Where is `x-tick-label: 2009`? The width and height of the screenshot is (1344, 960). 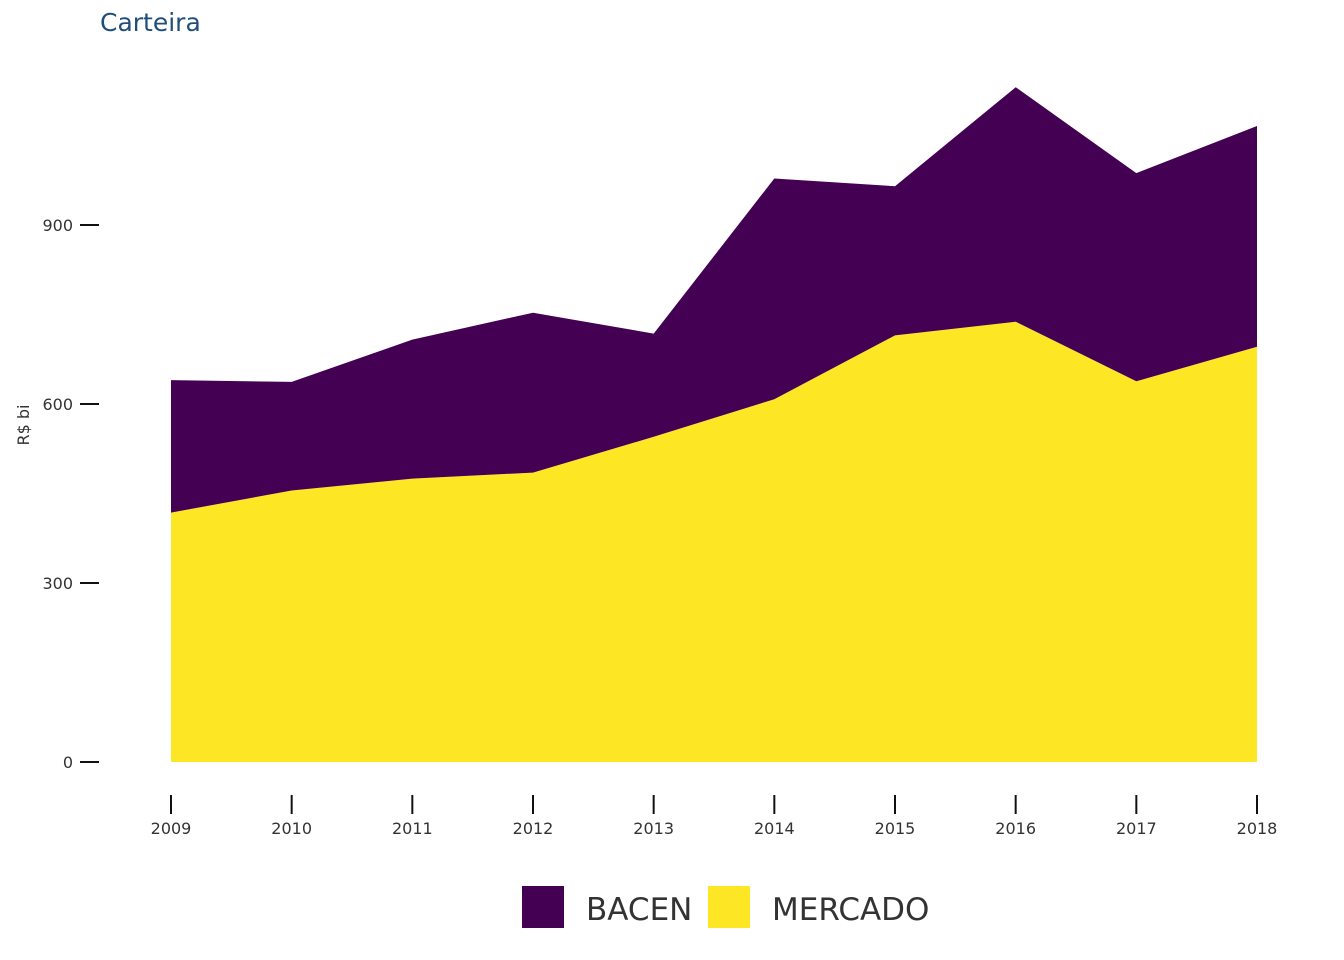
x-tick-label: 2009 is located at coordinates (171, 828).